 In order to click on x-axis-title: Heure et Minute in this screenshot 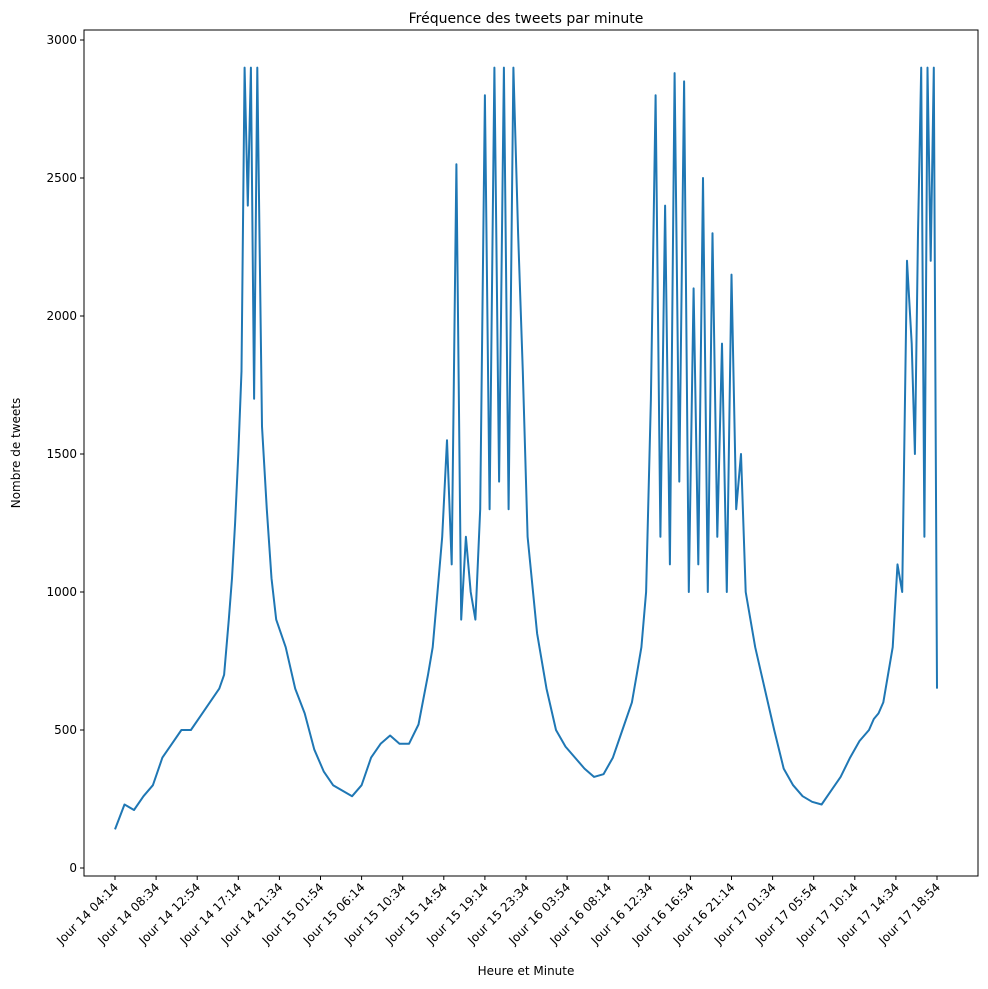, I will do `click(526, 971)`.